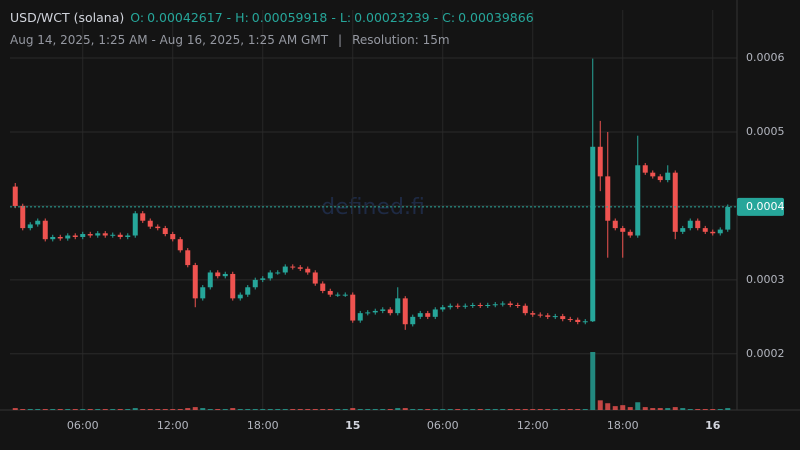 This screenshot has height=450, width=800. I want to click on y-tick-label: 0.0003, so click(765, 279).